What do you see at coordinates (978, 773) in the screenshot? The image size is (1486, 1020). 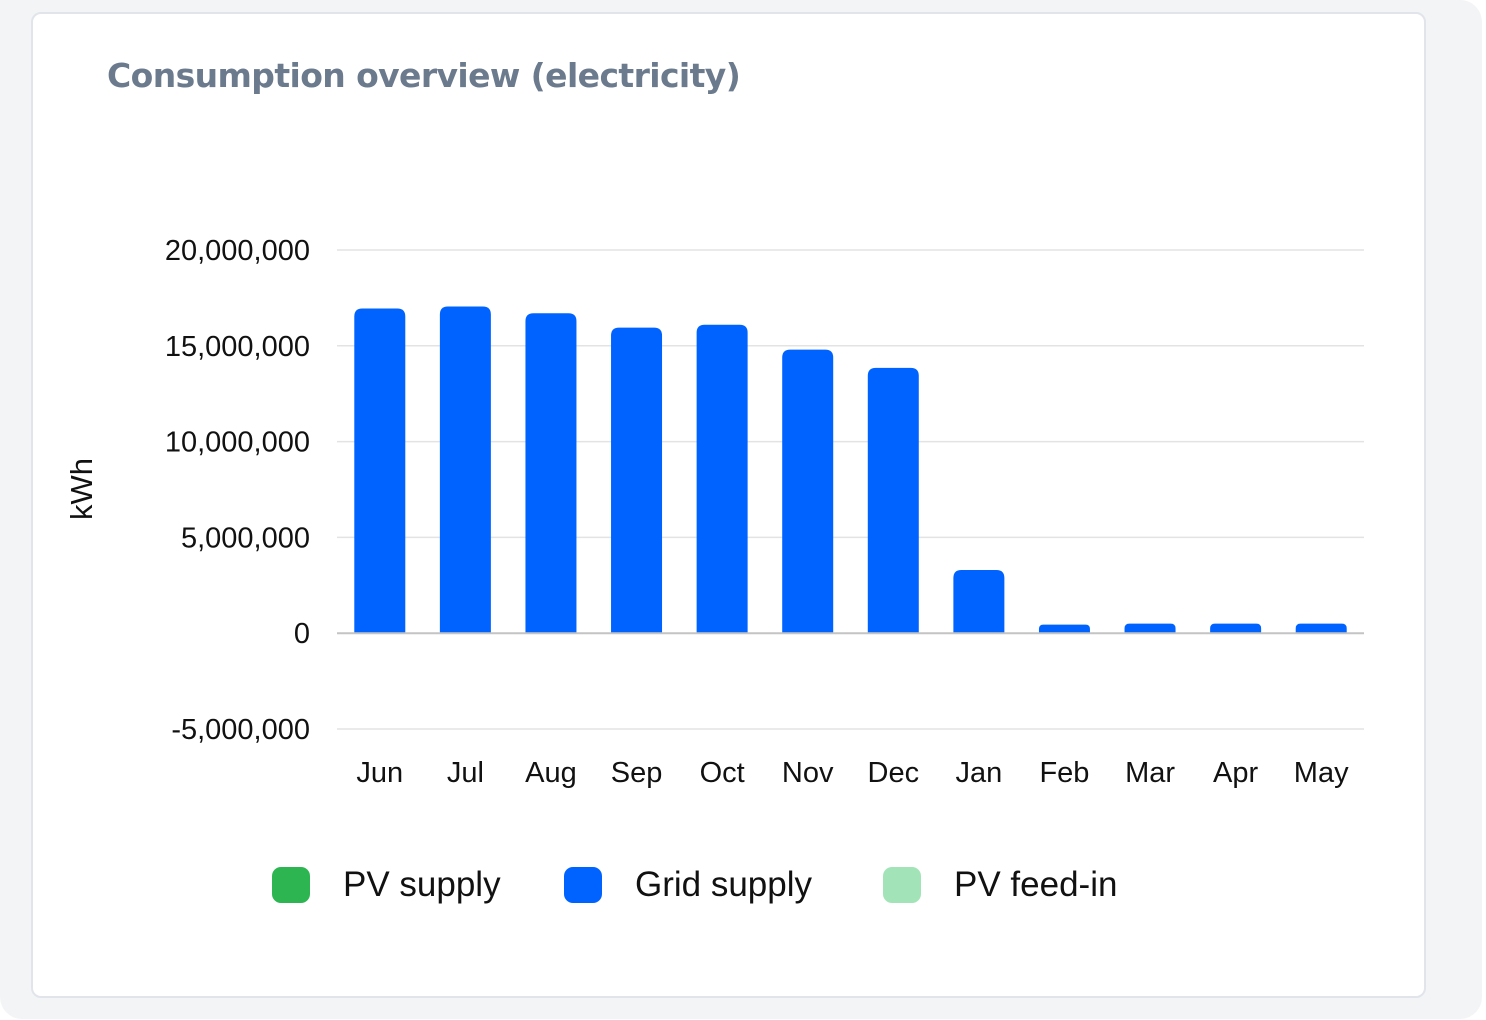 I see `x-tick-label: Jan` at bounding box center [978, 773].